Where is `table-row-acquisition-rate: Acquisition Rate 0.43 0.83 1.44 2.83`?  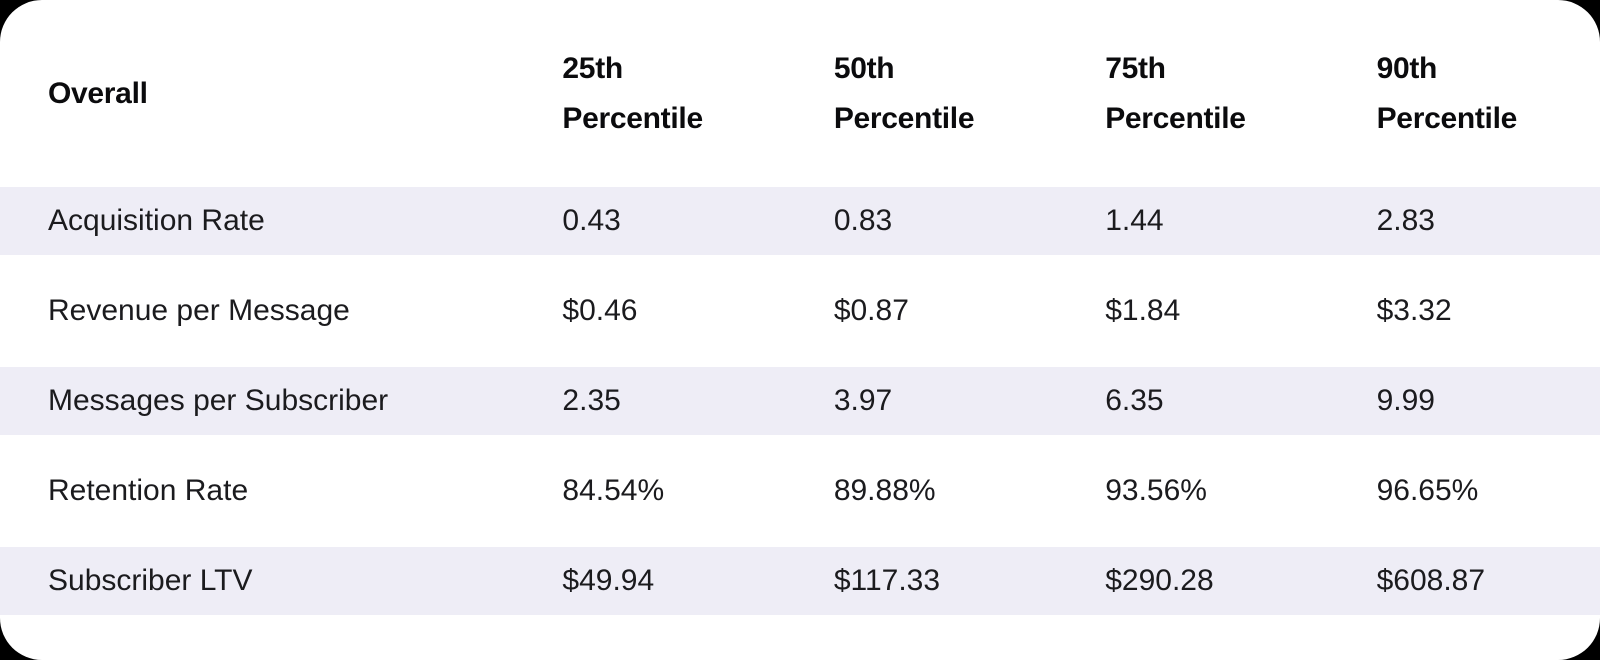 table-row-acquisition-rate: Acquisition Rate 0.43 0.83 1.44 2.83 is located at coordinates (800, 221).